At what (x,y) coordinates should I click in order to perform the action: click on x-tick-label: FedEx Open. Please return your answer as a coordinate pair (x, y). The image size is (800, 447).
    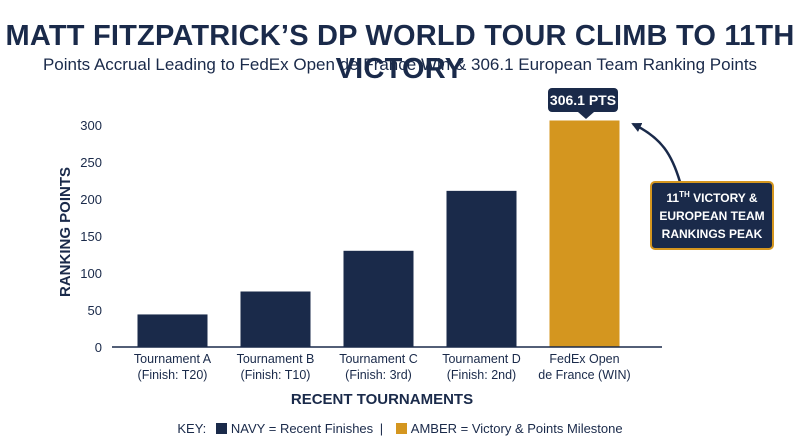
    Looking at the image, I should click on (584, 359).